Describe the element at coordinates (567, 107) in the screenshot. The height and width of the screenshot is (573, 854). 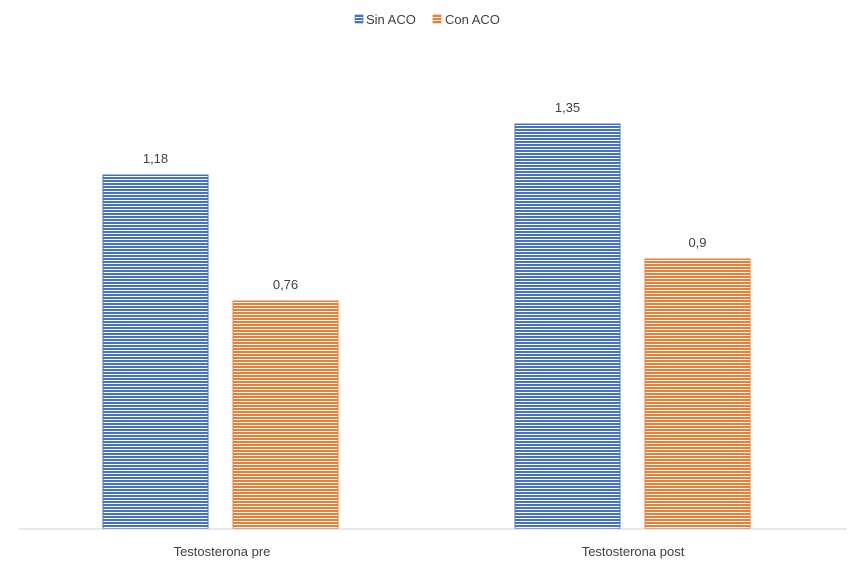
I see `data-label-sin-aco-testosterona-post: 1,35` at that location.